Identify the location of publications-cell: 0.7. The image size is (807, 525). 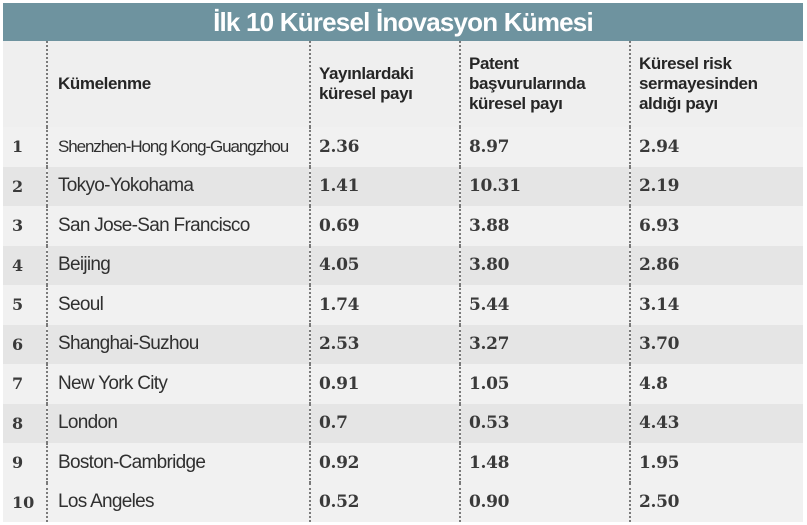
(384, 423).